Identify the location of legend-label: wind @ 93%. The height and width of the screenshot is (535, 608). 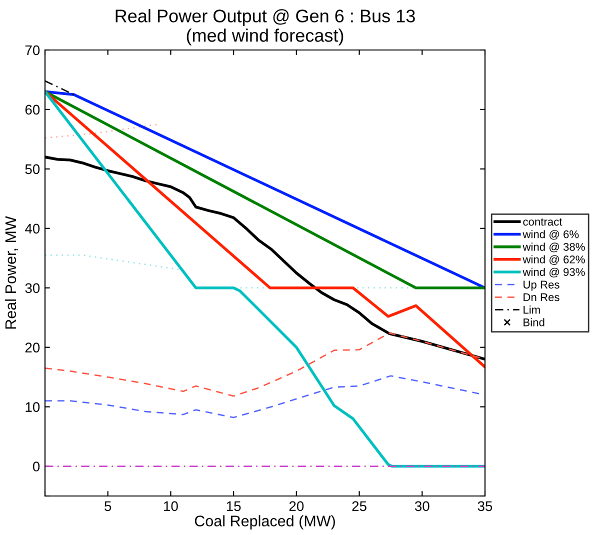
(553, 273).